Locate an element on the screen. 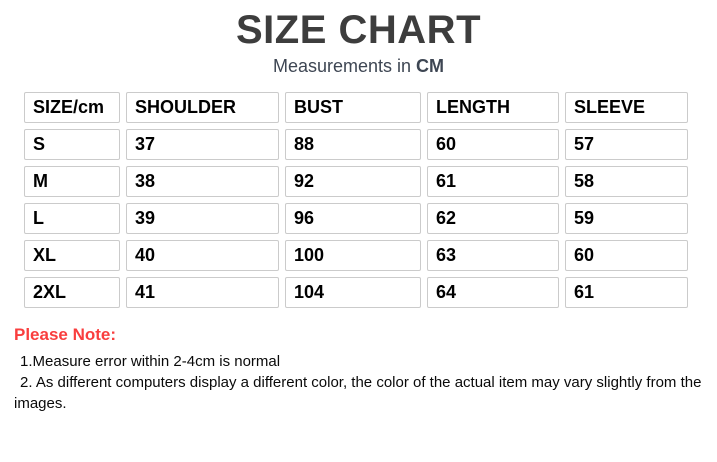  size-cell: 63 is located at coordinates (493, 255).